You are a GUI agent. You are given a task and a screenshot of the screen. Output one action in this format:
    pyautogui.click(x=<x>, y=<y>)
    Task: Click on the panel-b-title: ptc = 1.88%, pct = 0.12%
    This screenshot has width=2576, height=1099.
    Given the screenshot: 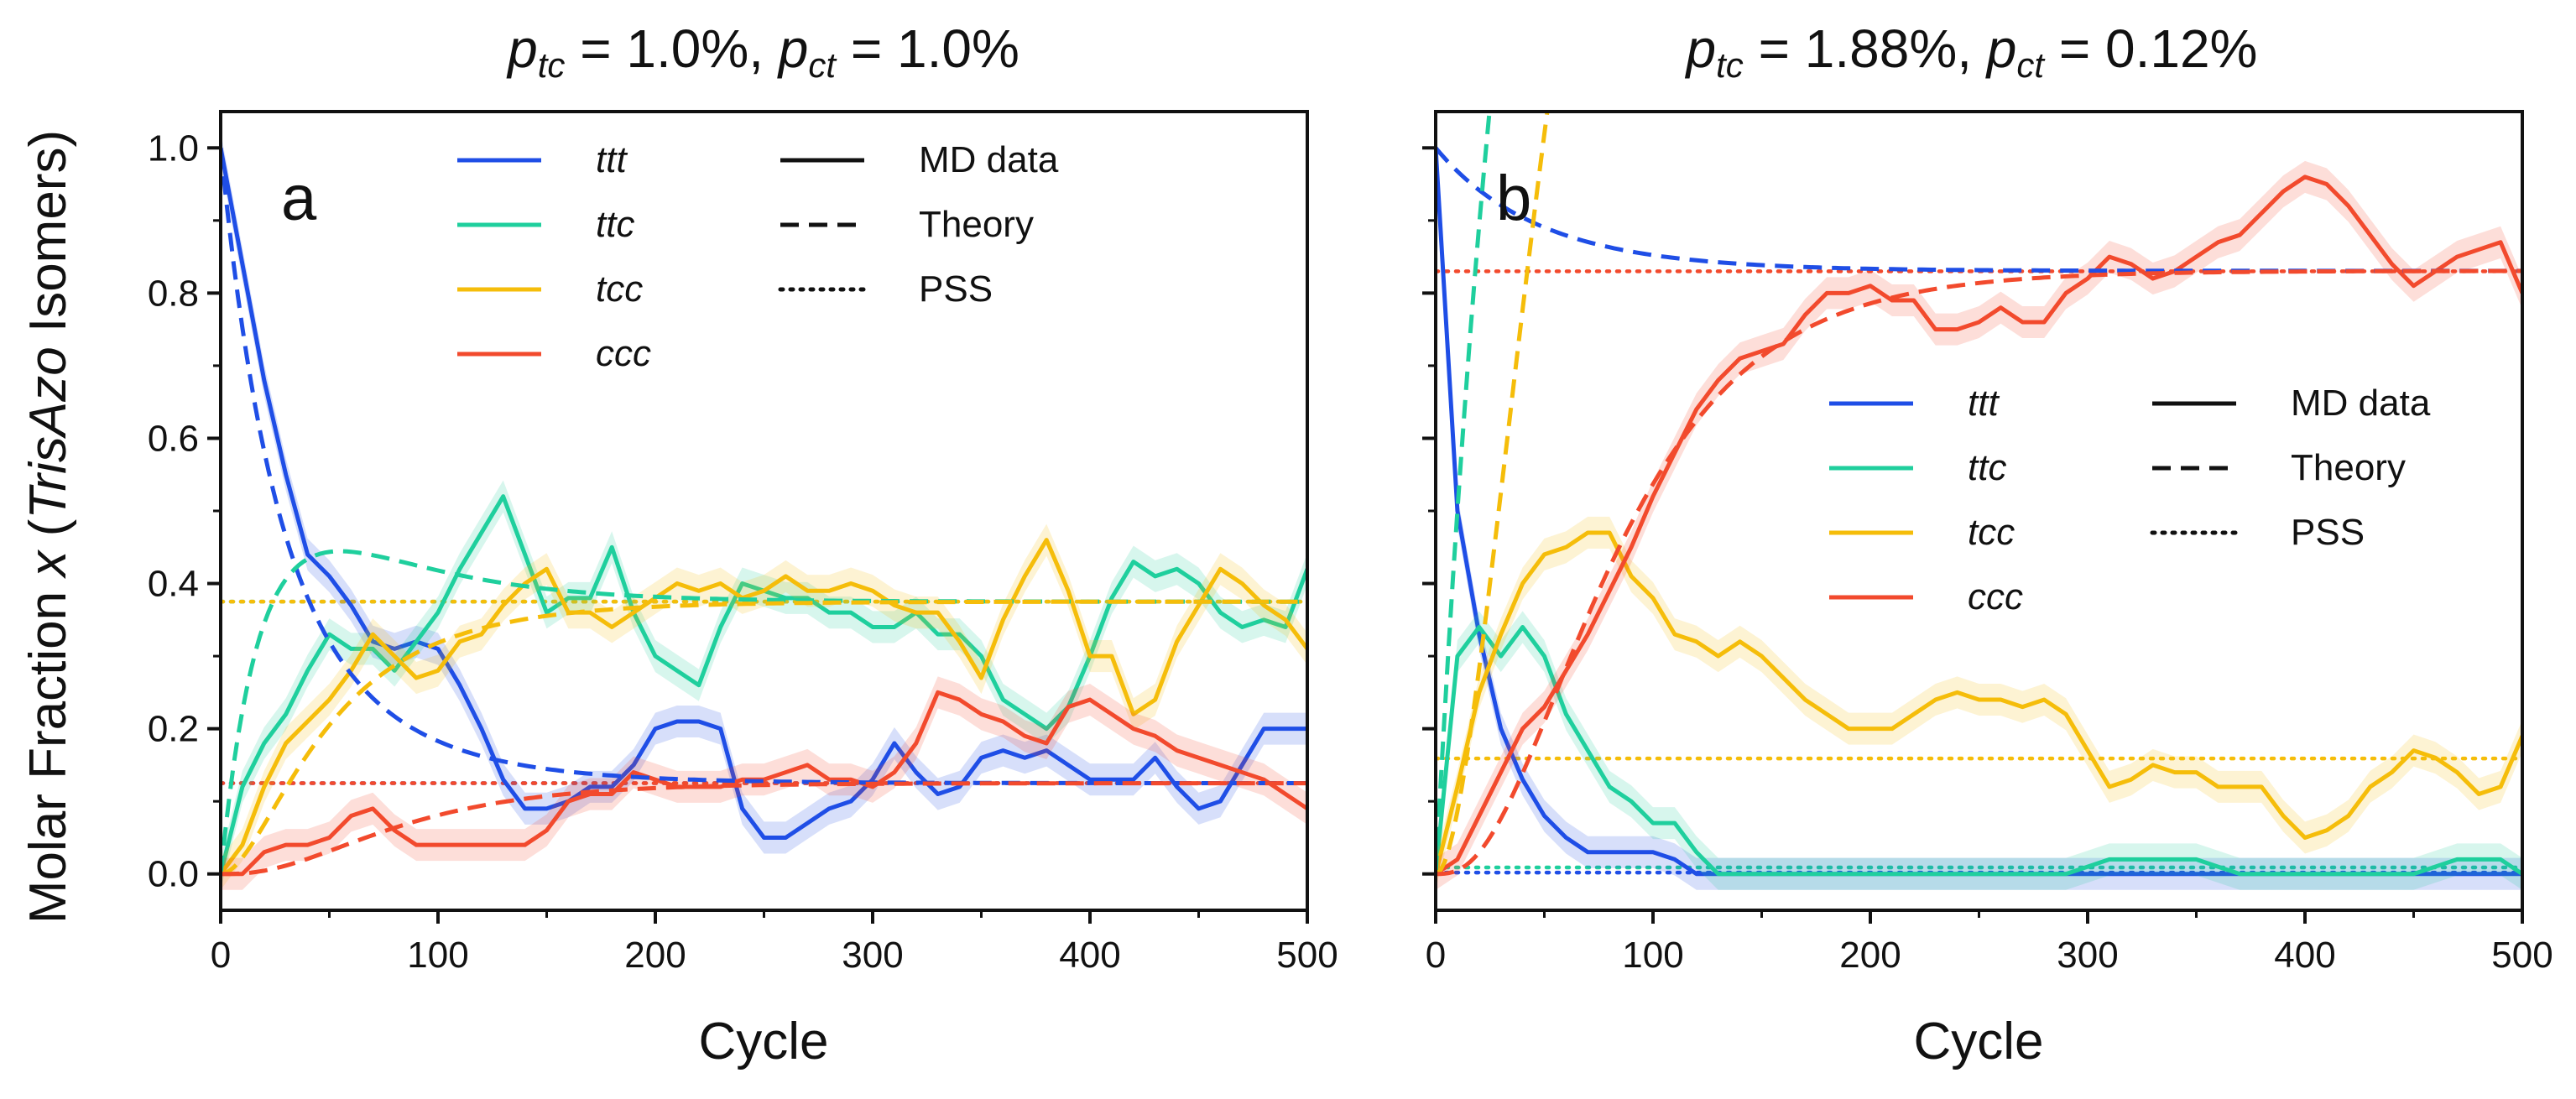 What is the action you would take?
    pyautogui.click(x=1971, y=52)
    